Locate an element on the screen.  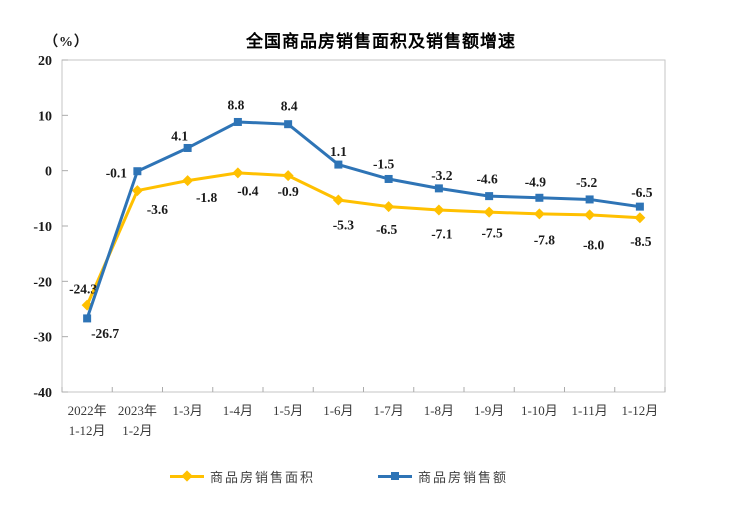
data-label-sales-area: -24.3 is located at coordinates (83, 289).